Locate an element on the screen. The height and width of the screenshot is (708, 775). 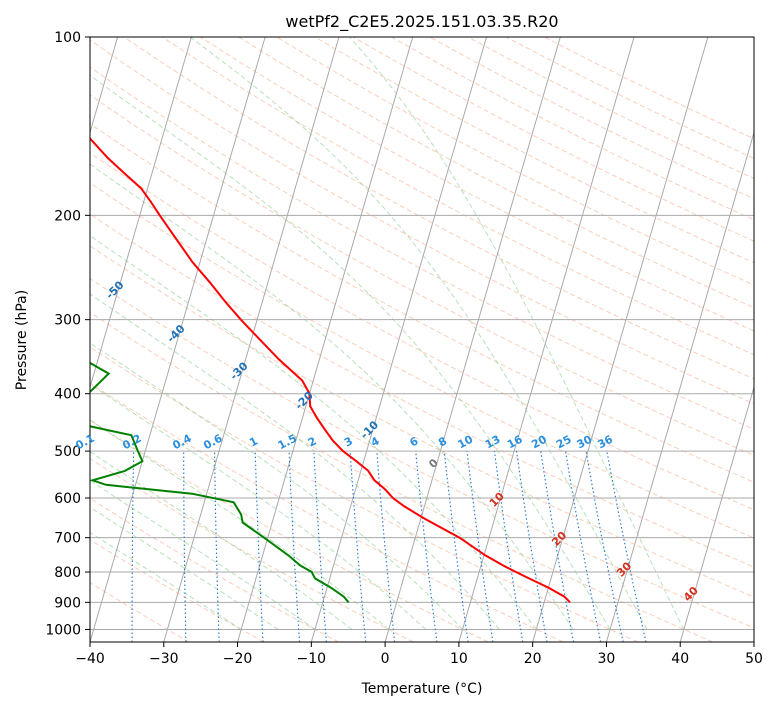
y-tick-label: 500 is located at coordinates (67, 452).